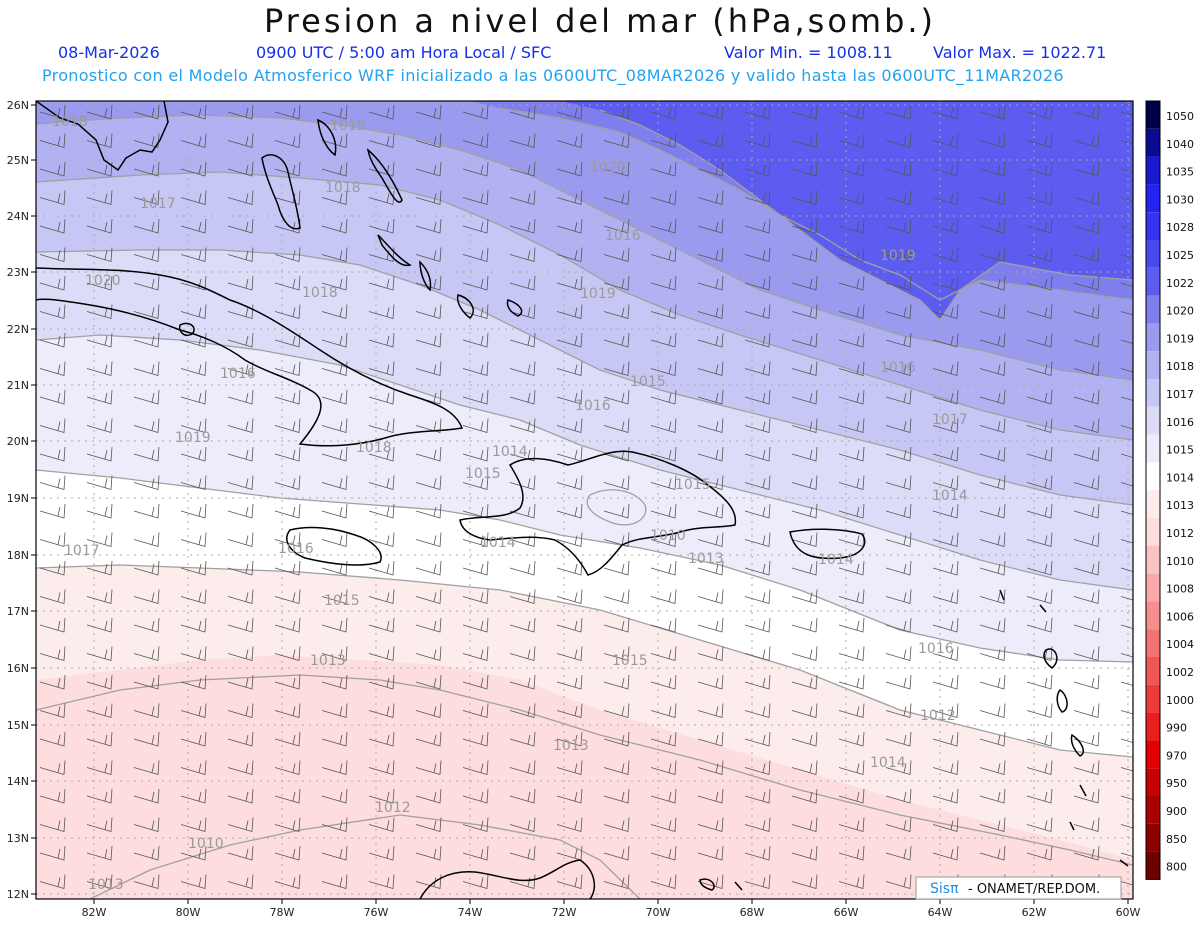  What do you see at coordinates (188, 912) in the screenshot?
I see `lon-tick-label: 80W` at bounding box center [188, 912].